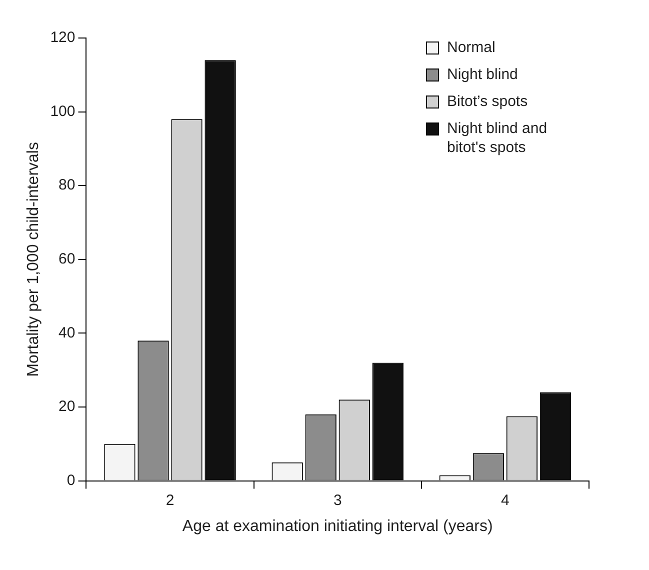 This screenshot has height=570, width=649. I want to click on y-tick-label: 20, so click(67, 407).